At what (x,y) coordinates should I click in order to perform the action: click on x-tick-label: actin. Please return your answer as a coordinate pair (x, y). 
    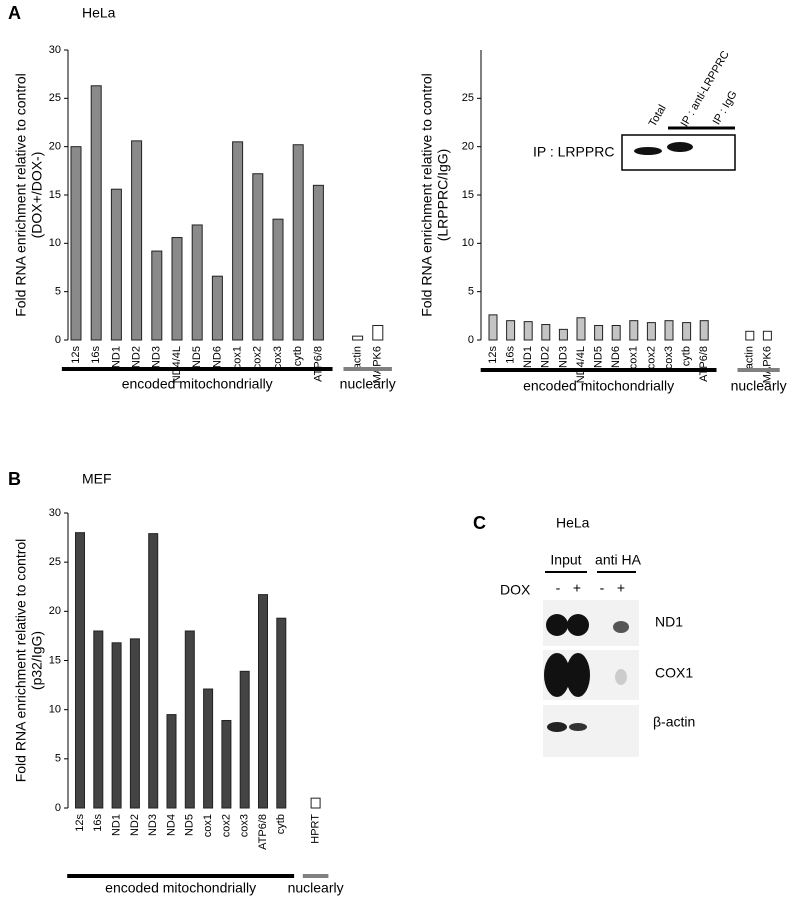
    Looking at the image, I should click on (750, 357).